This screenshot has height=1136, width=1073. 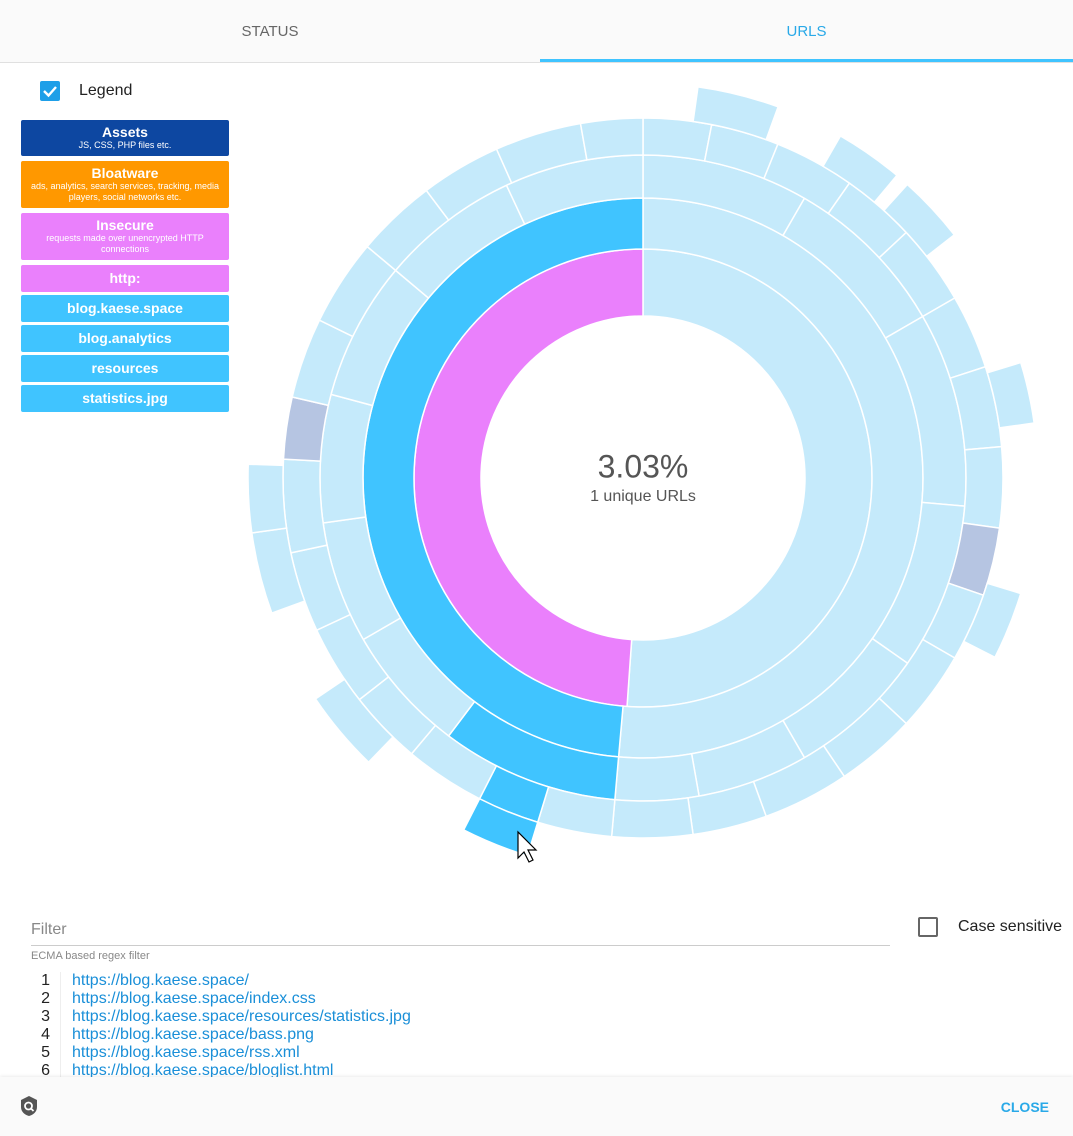 I want to click on legend-item: resources, so click(x=125, y=368).